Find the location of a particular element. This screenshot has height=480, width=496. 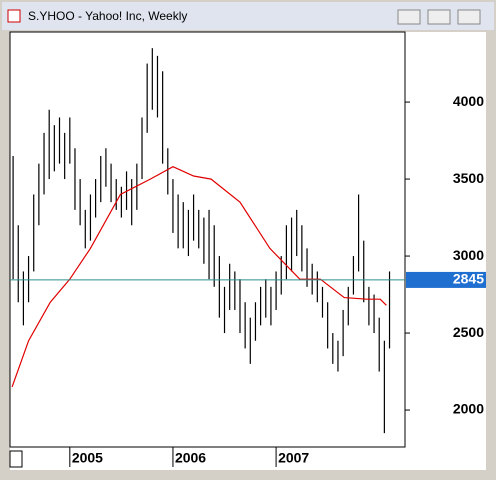

x-tick-label: 2006 is located at coordinates (190, 458).